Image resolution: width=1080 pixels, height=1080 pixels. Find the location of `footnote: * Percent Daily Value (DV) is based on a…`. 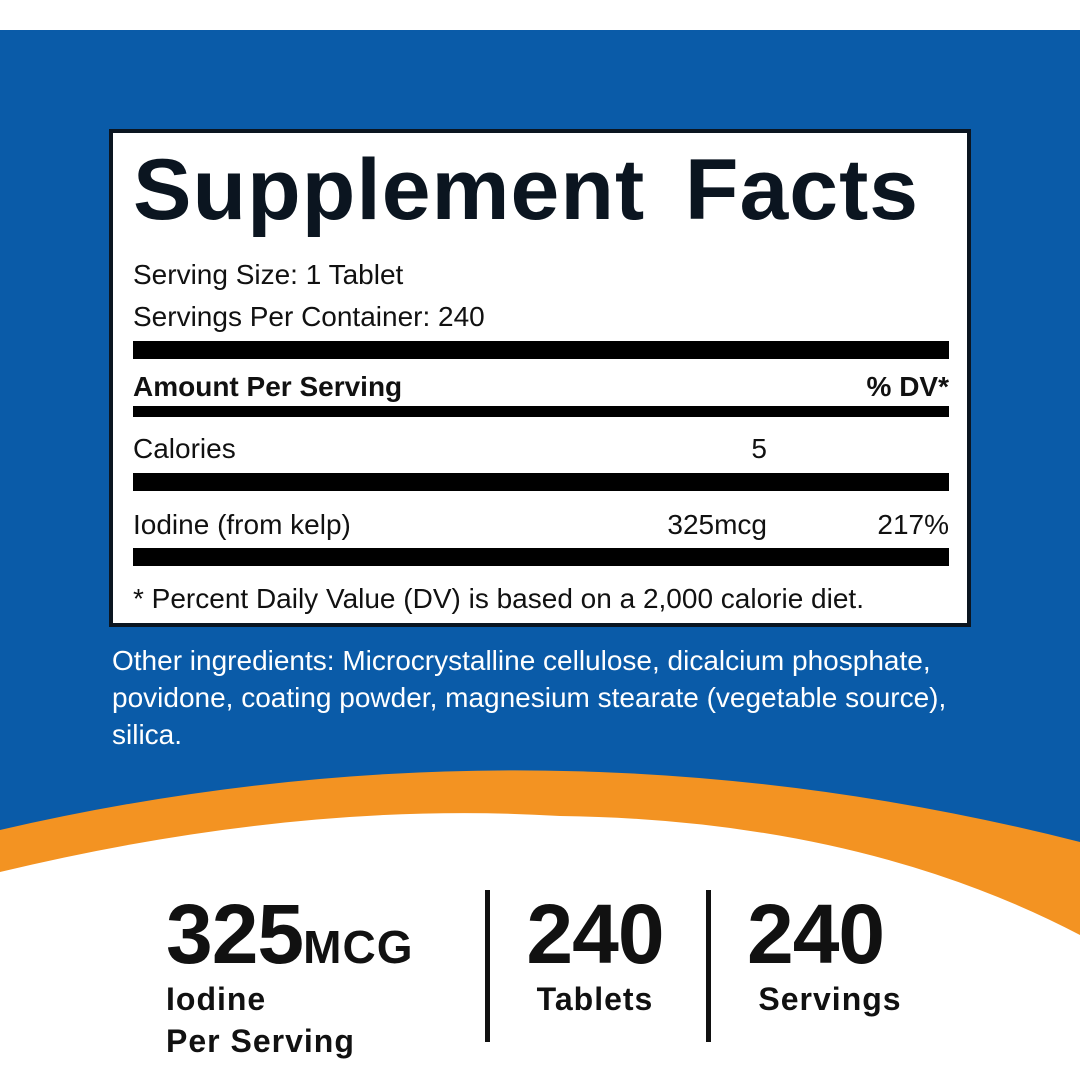

footnote: * Percent Daily Value (DV) is based on a… is located at coordinates (498, 598).